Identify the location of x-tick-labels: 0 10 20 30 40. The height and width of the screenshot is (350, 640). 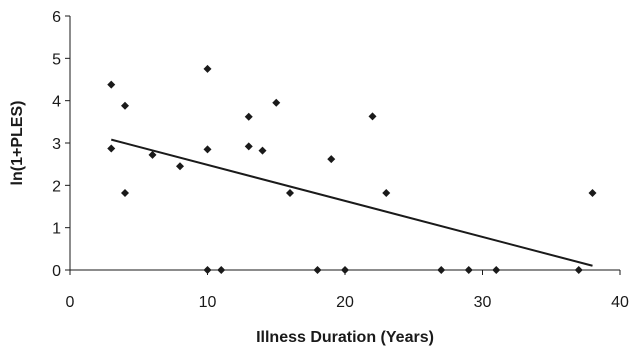
(347, 302).